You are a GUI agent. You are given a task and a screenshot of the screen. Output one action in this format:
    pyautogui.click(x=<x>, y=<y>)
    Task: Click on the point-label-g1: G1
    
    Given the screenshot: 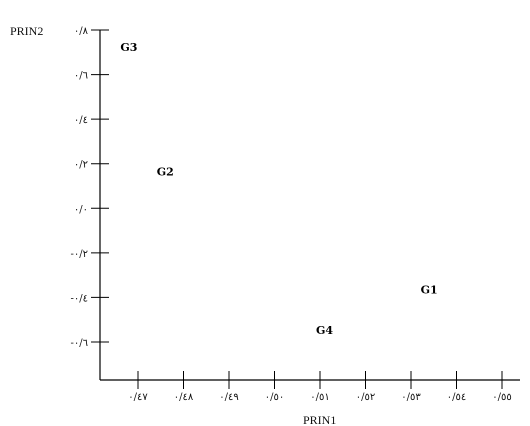 What is the action you would take?
    pyautogui.click(x=429, y=290)
    